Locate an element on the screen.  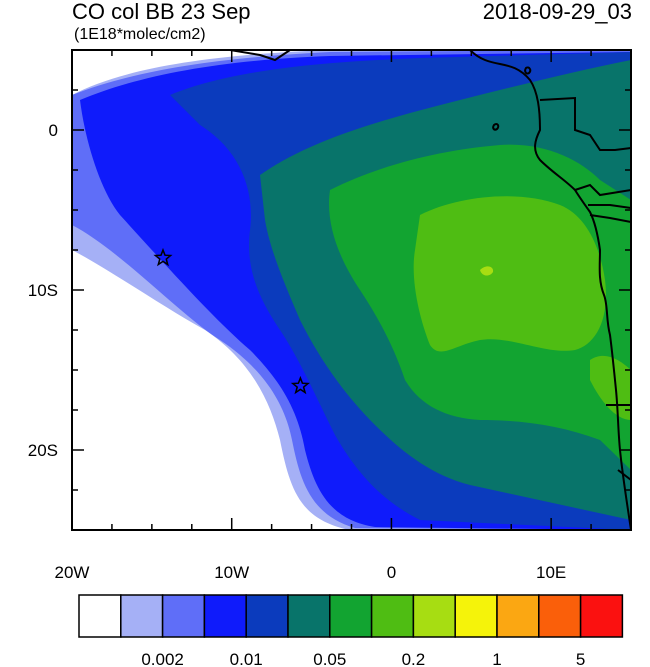
site-markers is located at coordinates (231, 321).